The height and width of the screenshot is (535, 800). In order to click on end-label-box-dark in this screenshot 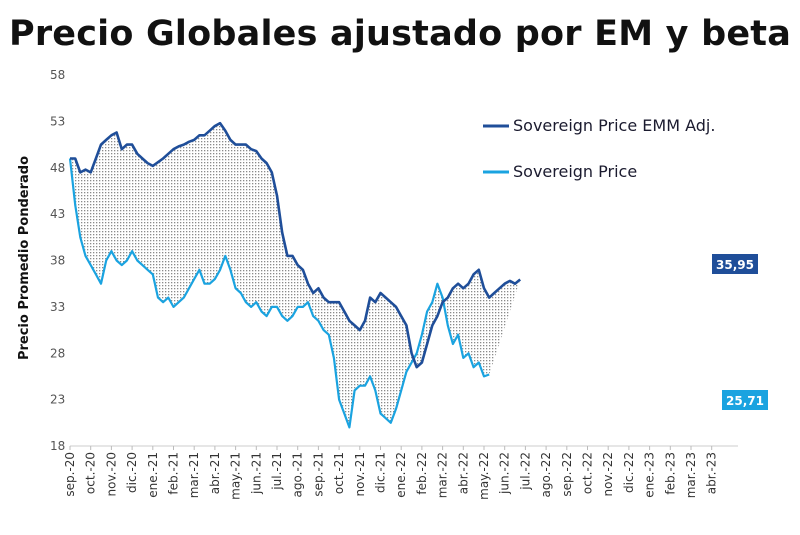, I will do `click(735, 264)`.